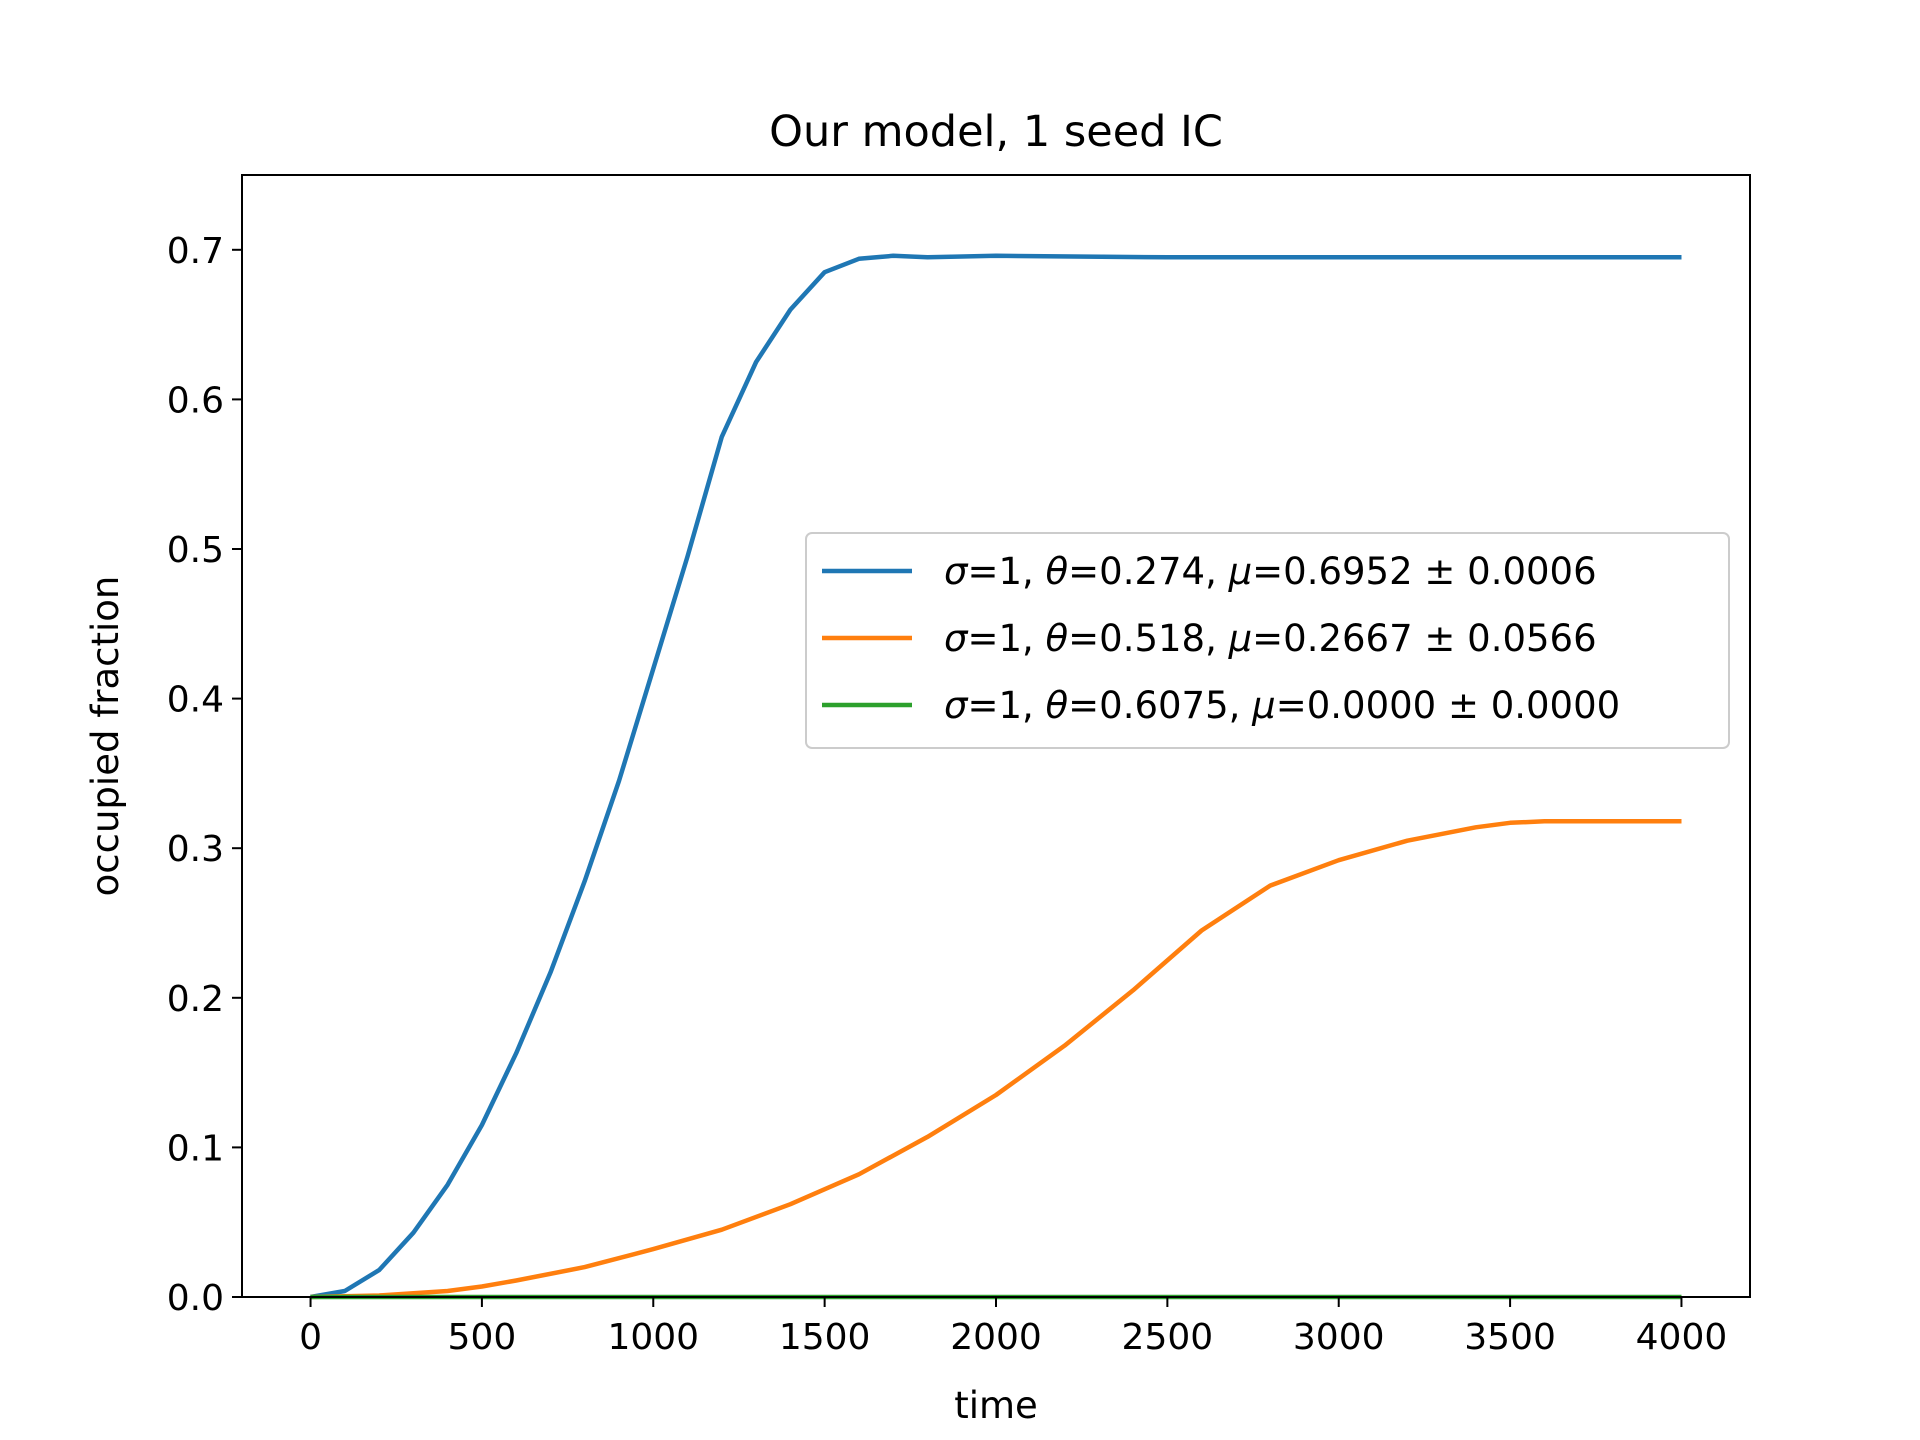  Describe the element at coordinates (1168, 1337) in the screenshot. I see `x-tick-label: 2500` at that location.